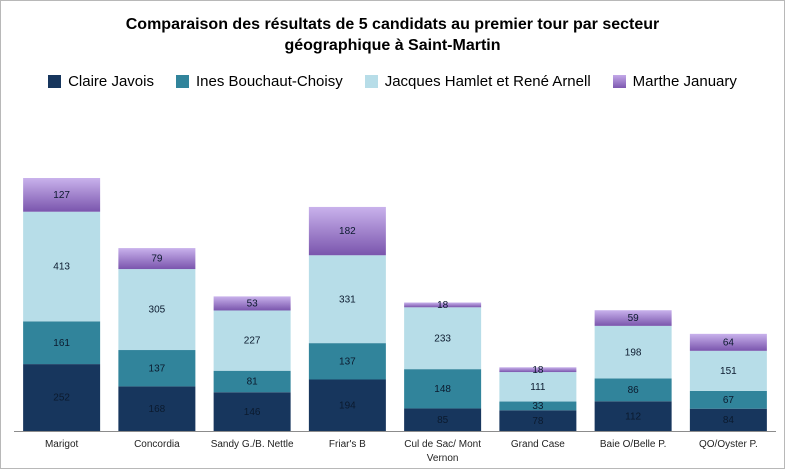 The image size is (785, 469). I want to click on x-tick-label: Marigot, so click(62, 444).